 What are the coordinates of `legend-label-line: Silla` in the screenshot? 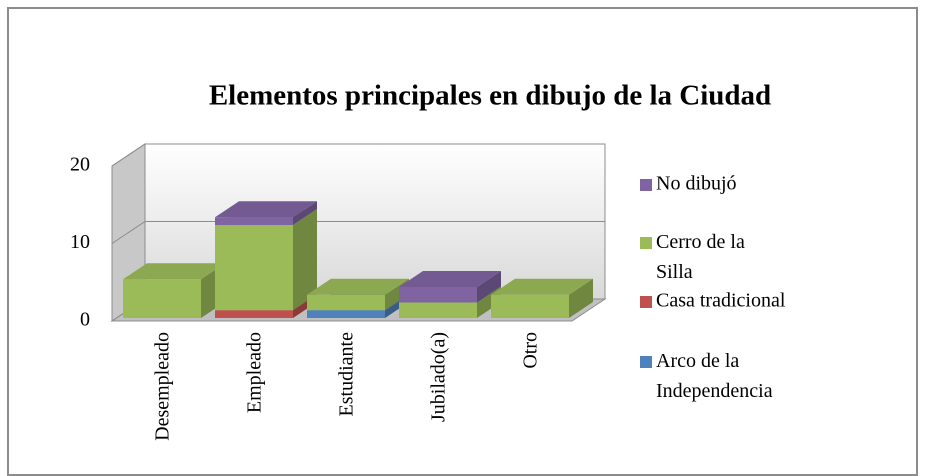 It's located at (674, 272).